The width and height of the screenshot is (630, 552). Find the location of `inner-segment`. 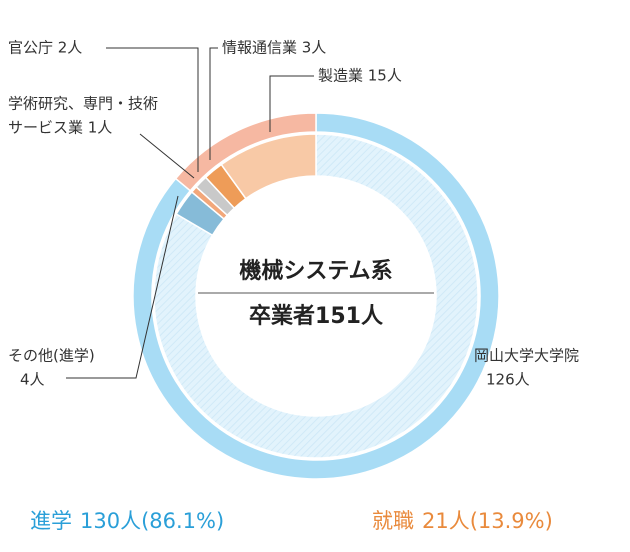

inner-segment is located at coordinates (268, 166).